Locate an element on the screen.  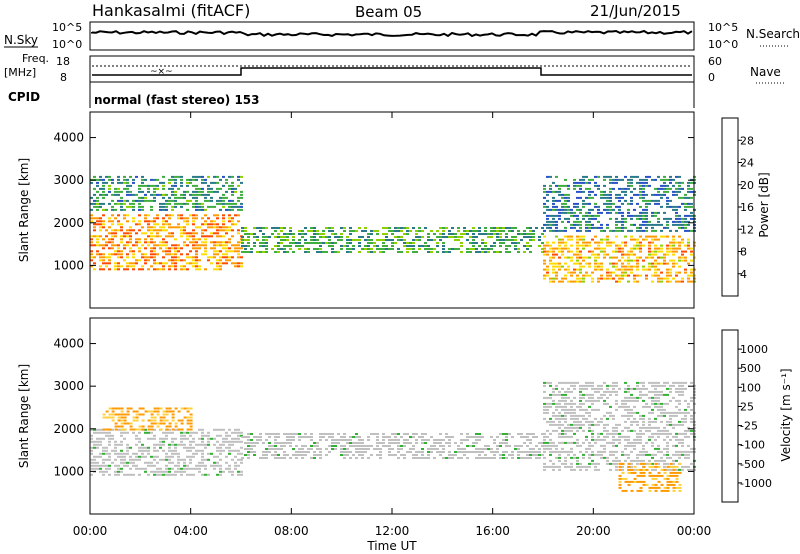
nsky-panel-frame is located at coordinates (392, 36).